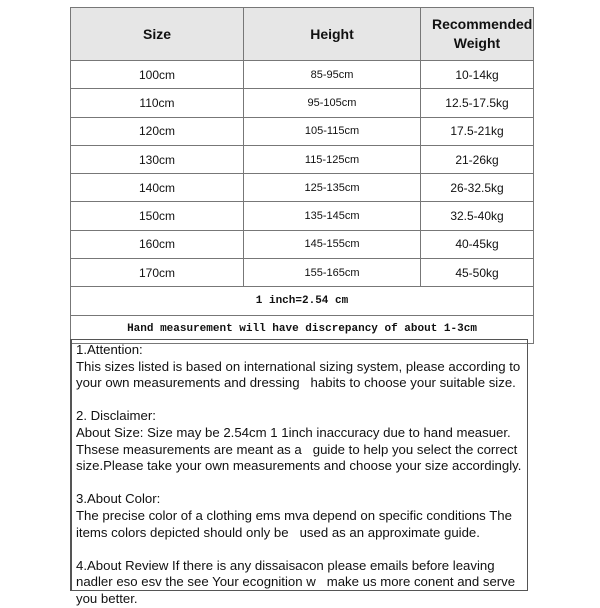 This screenshot has width=600, height=608. I want to click on table-row: 120cm 105-115cm 17.5-21kg, so click(302, 131).